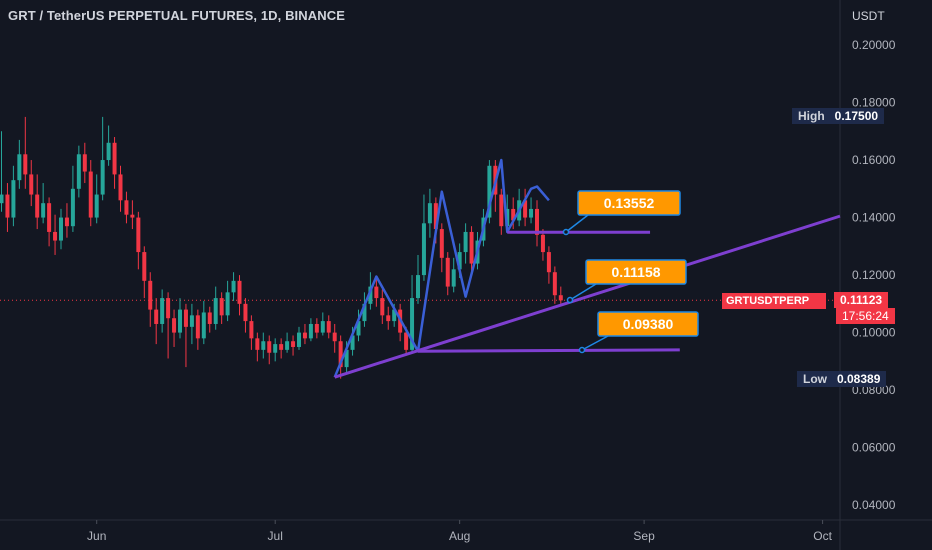 This screenshot has height=550, width=932. I want to click on price-callout: 0.13552, so click(621, 213).